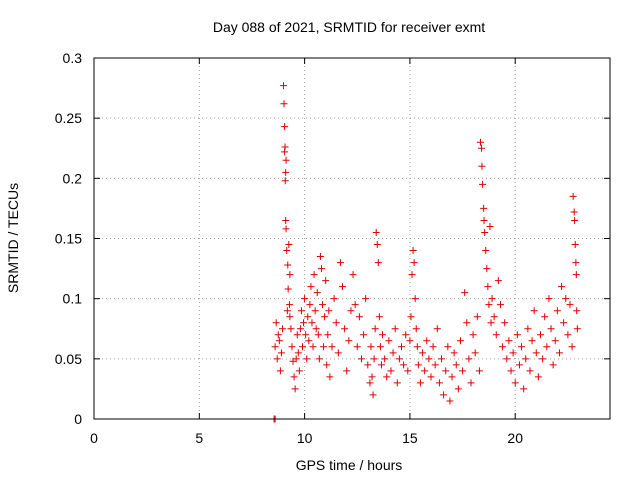 The height and width of the screenshot is (480, 640). What do you see at coordinates (199, 438) in the screenshot?
I see `x-tick-label: 5` at bounding box center [199, 438].